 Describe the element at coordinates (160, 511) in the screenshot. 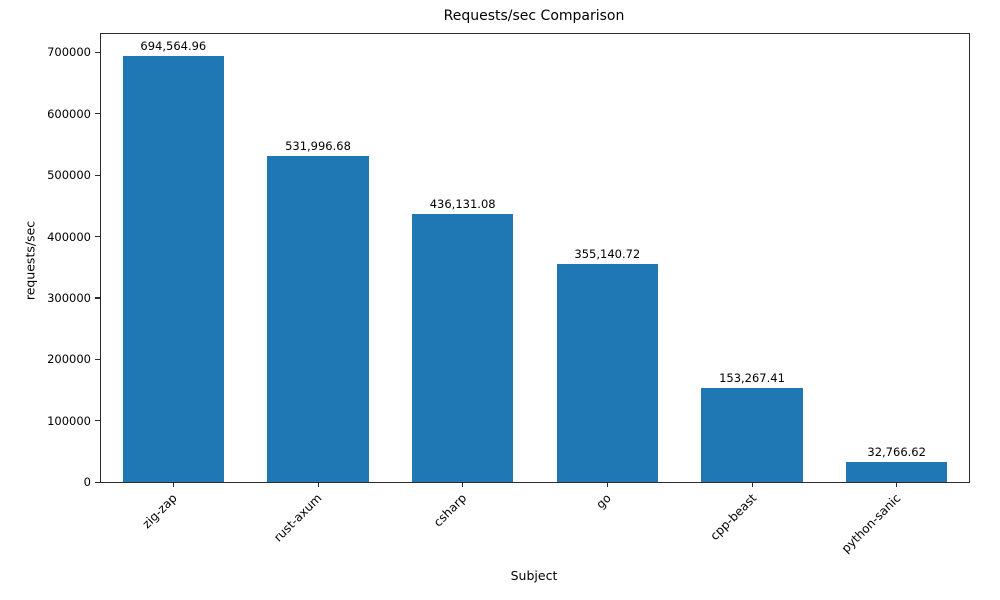

I see `x-tick-label-text: zig-zap` at that location.